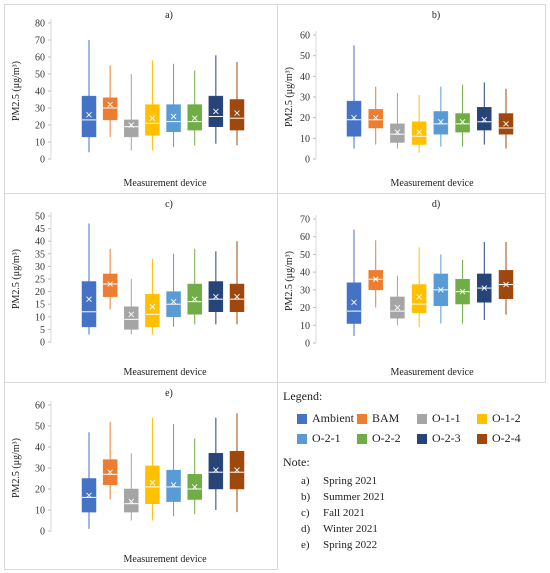 The height and width of the screenshot is (573, 550). What do you see at coordinates (306, 497) in the screenshot?
I see `note-key: b)` at bounding box center [306, 497].